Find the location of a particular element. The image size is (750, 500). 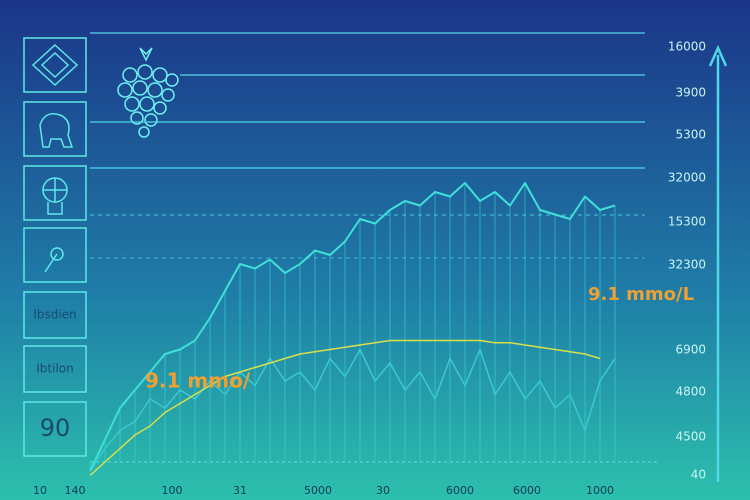

x-label: 30 is located at coordinates (383, 490).